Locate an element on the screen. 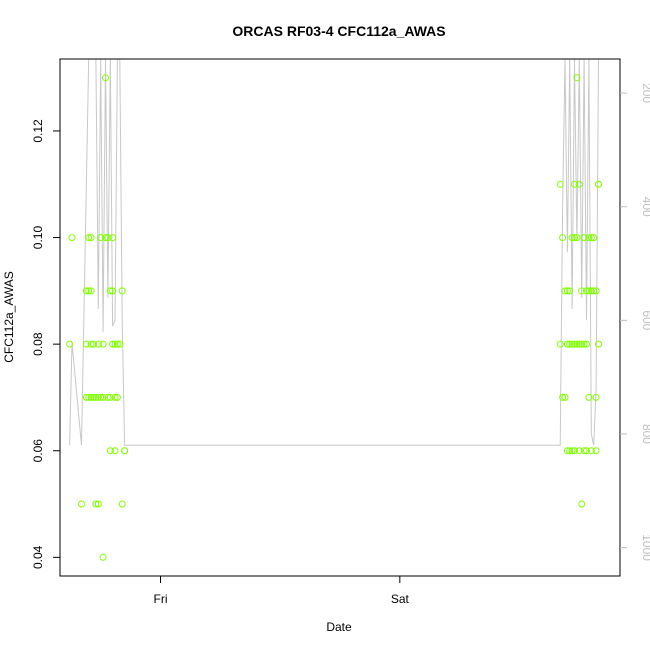 The image size is (650, 650). x-tick-label: Fri is located at coordinates (161, 599).